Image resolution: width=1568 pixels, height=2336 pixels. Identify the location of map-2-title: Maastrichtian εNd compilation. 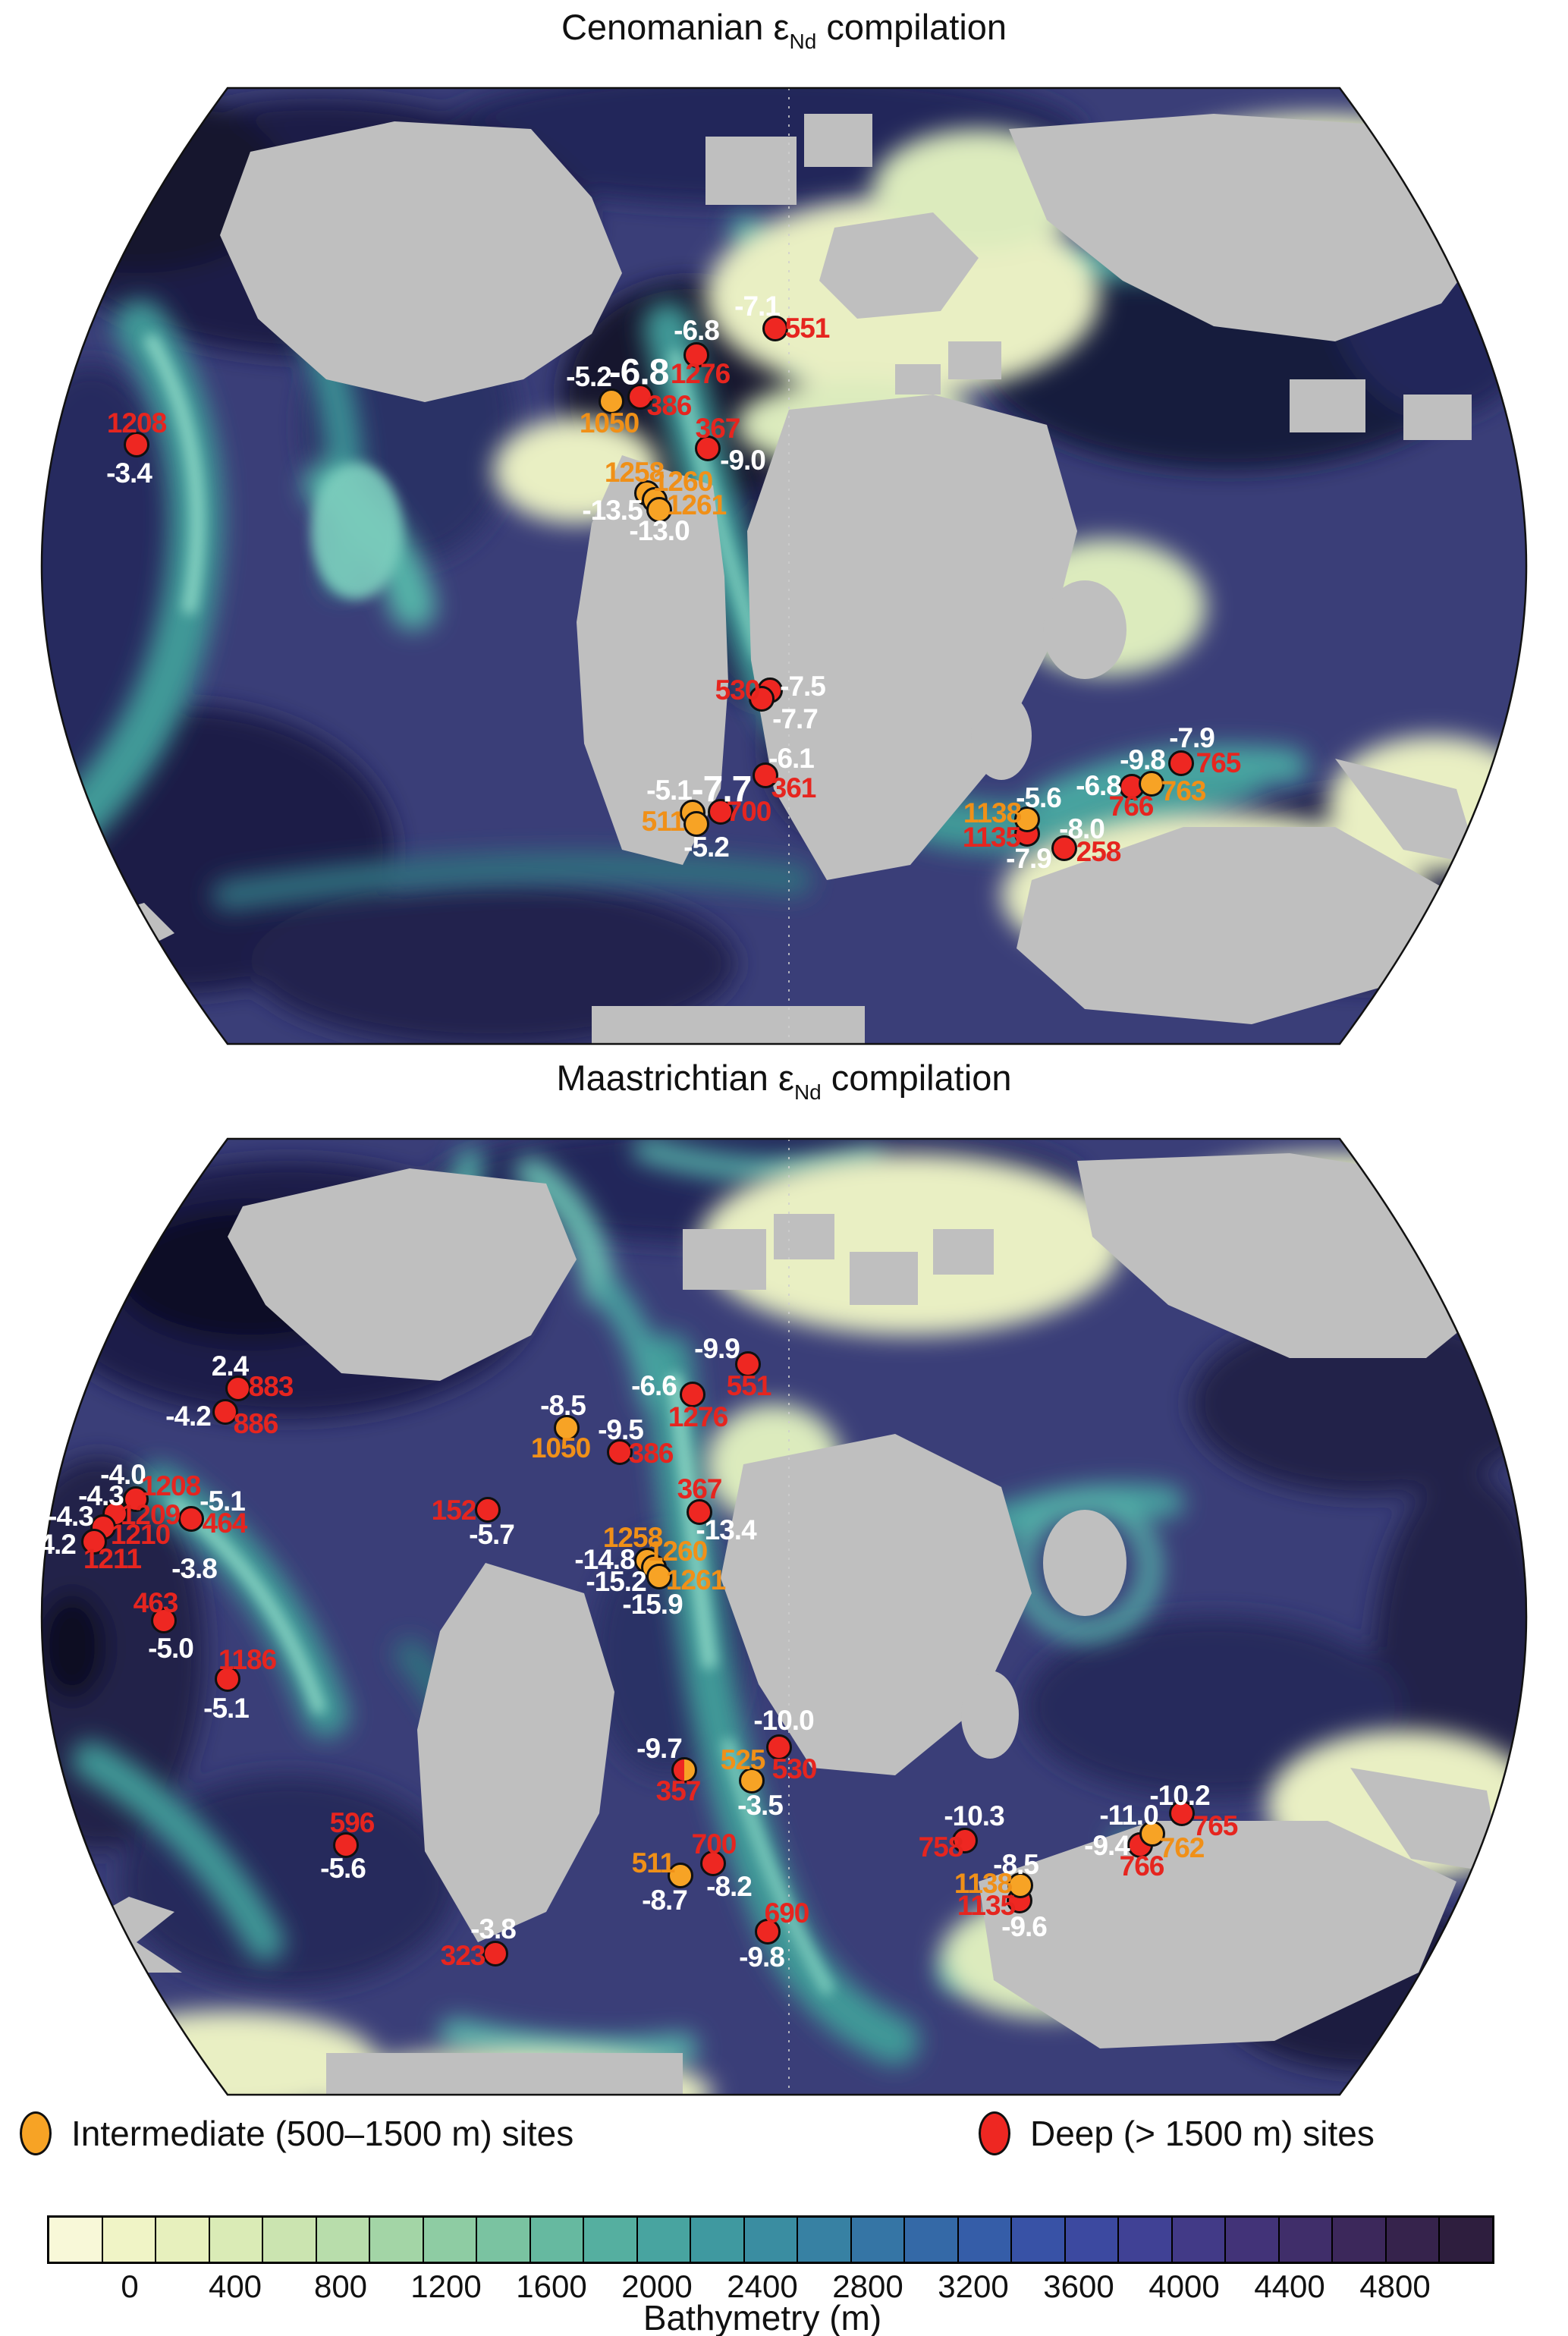
(784, 1081).